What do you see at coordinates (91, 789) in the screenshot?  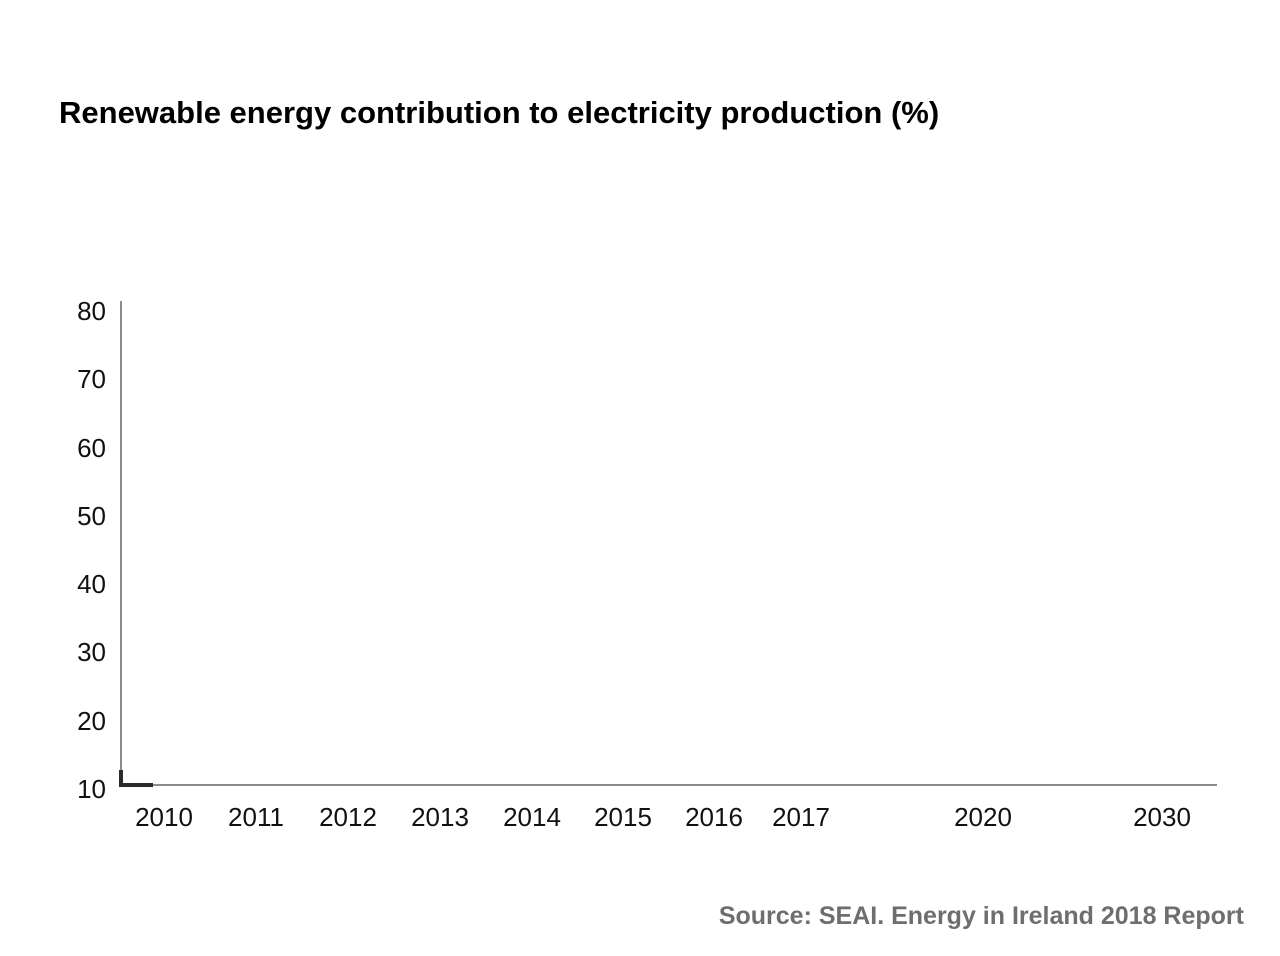 I see `y-tick-label: 10` at bounding box center [91, 789].